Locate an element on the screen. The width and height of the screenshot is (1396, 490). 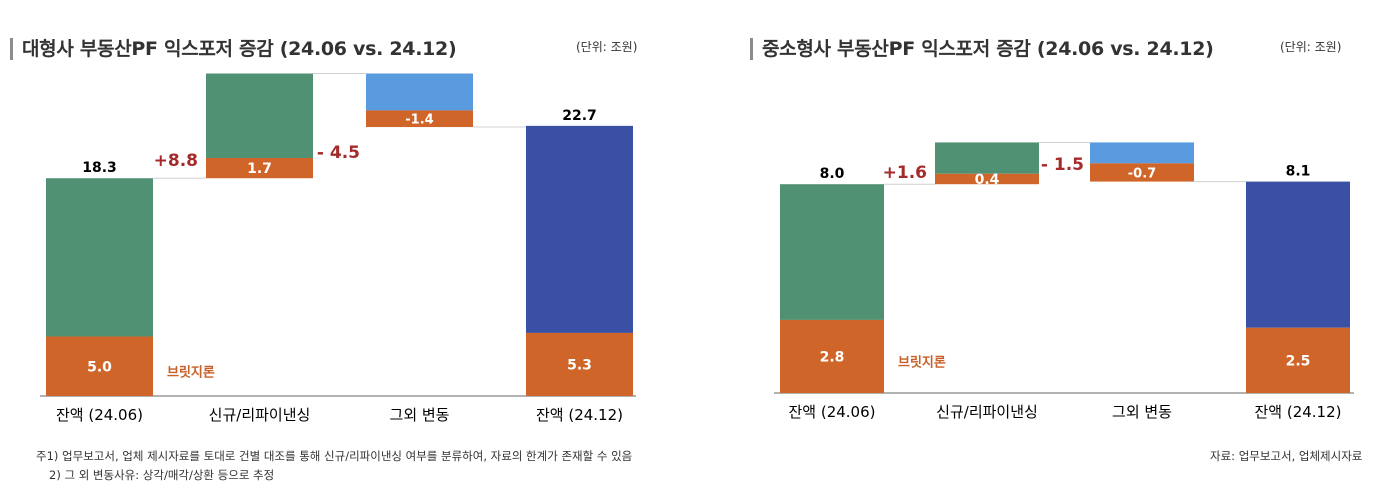
change-label-decrease: - 1.5 is located at coordinates (1062, 165).